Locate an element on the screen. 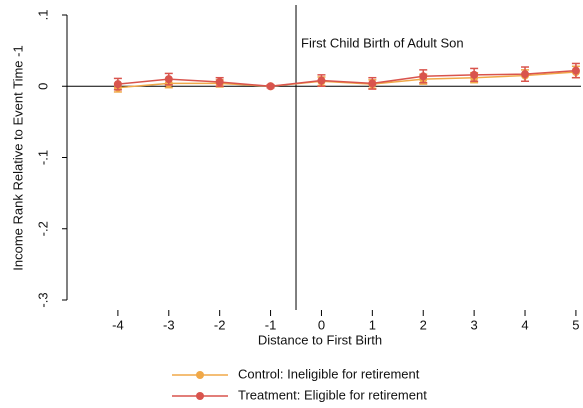 This screenshot has width=583, height=408. y-tick-label: -.1 is located at coordinates (42, 157).